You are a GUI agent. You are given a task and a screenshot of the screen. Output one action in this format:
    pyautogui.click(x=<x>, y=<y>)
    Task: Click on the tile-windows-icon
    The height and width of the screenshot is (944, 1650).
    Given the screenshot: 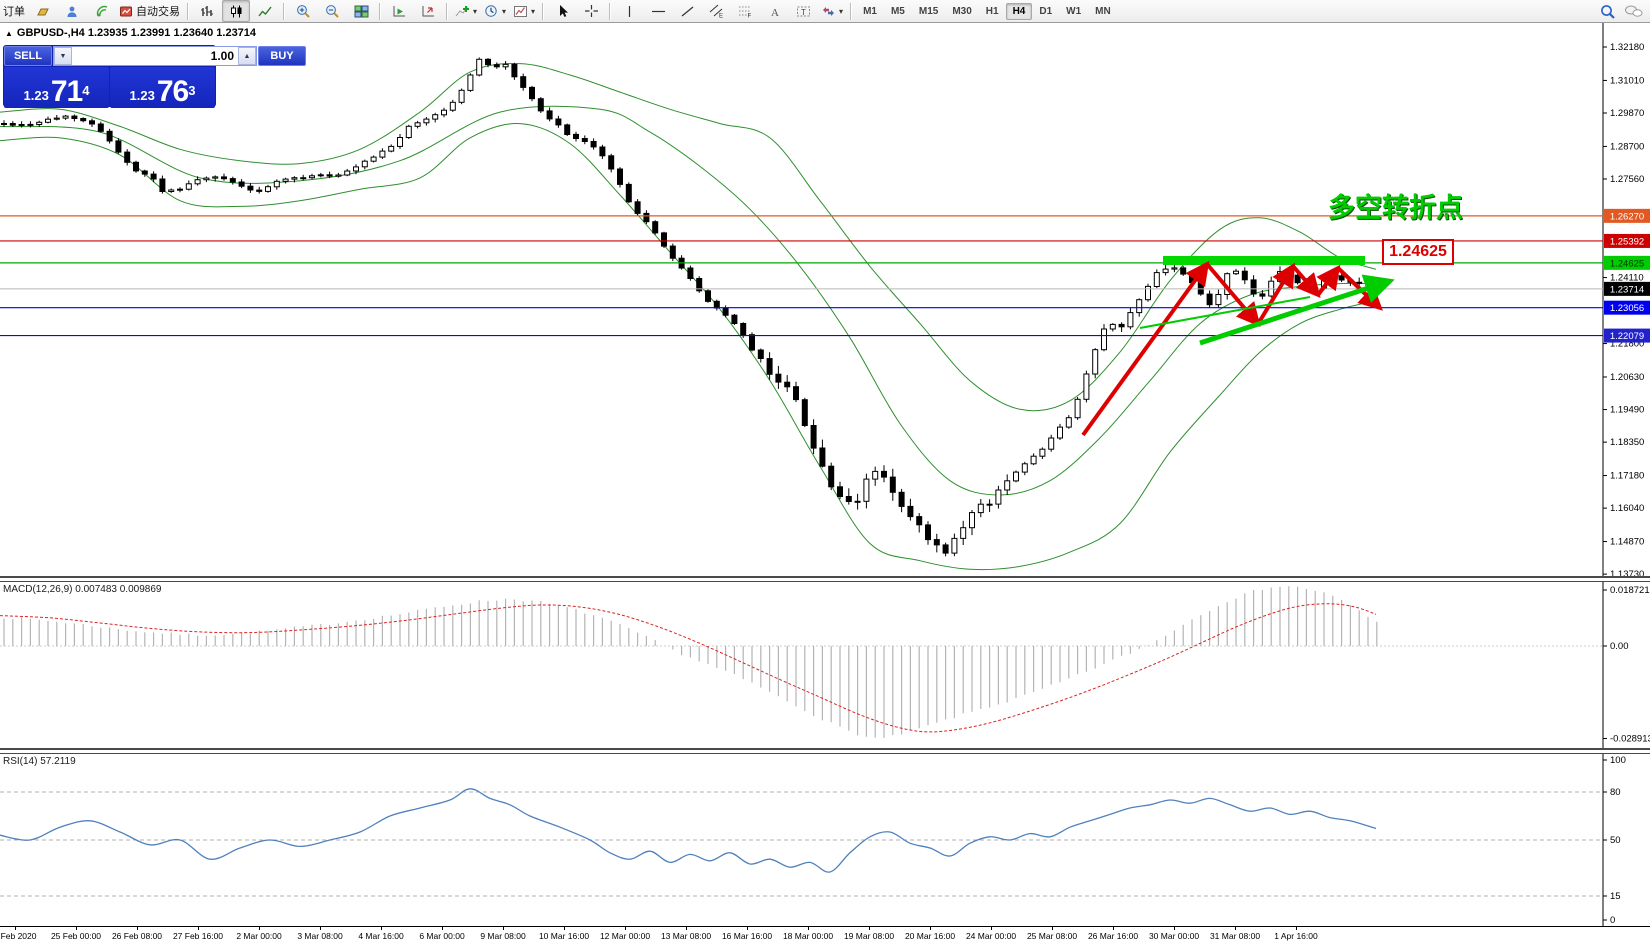 What is the action you would take?
    pyautogui.click(x=361, y=11)
    